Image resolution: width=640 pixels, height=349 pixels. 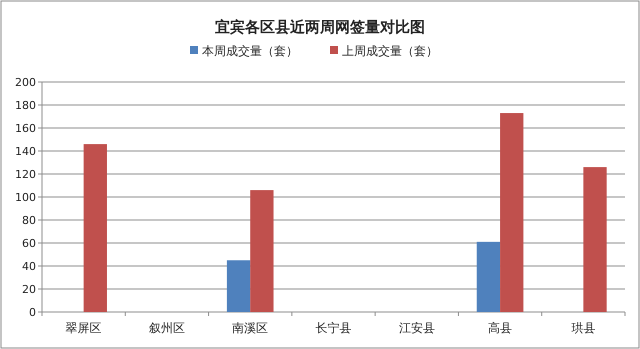 I want to click on y-tick-label: 160, so click(x=25, y=128).